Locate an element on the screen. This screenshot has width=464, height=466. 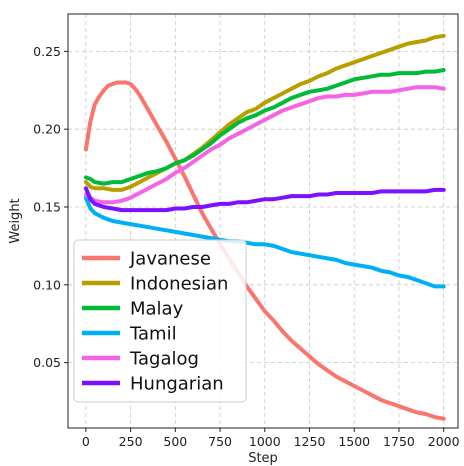
legend-label: Hungarian is located at coordinates (177, 384).